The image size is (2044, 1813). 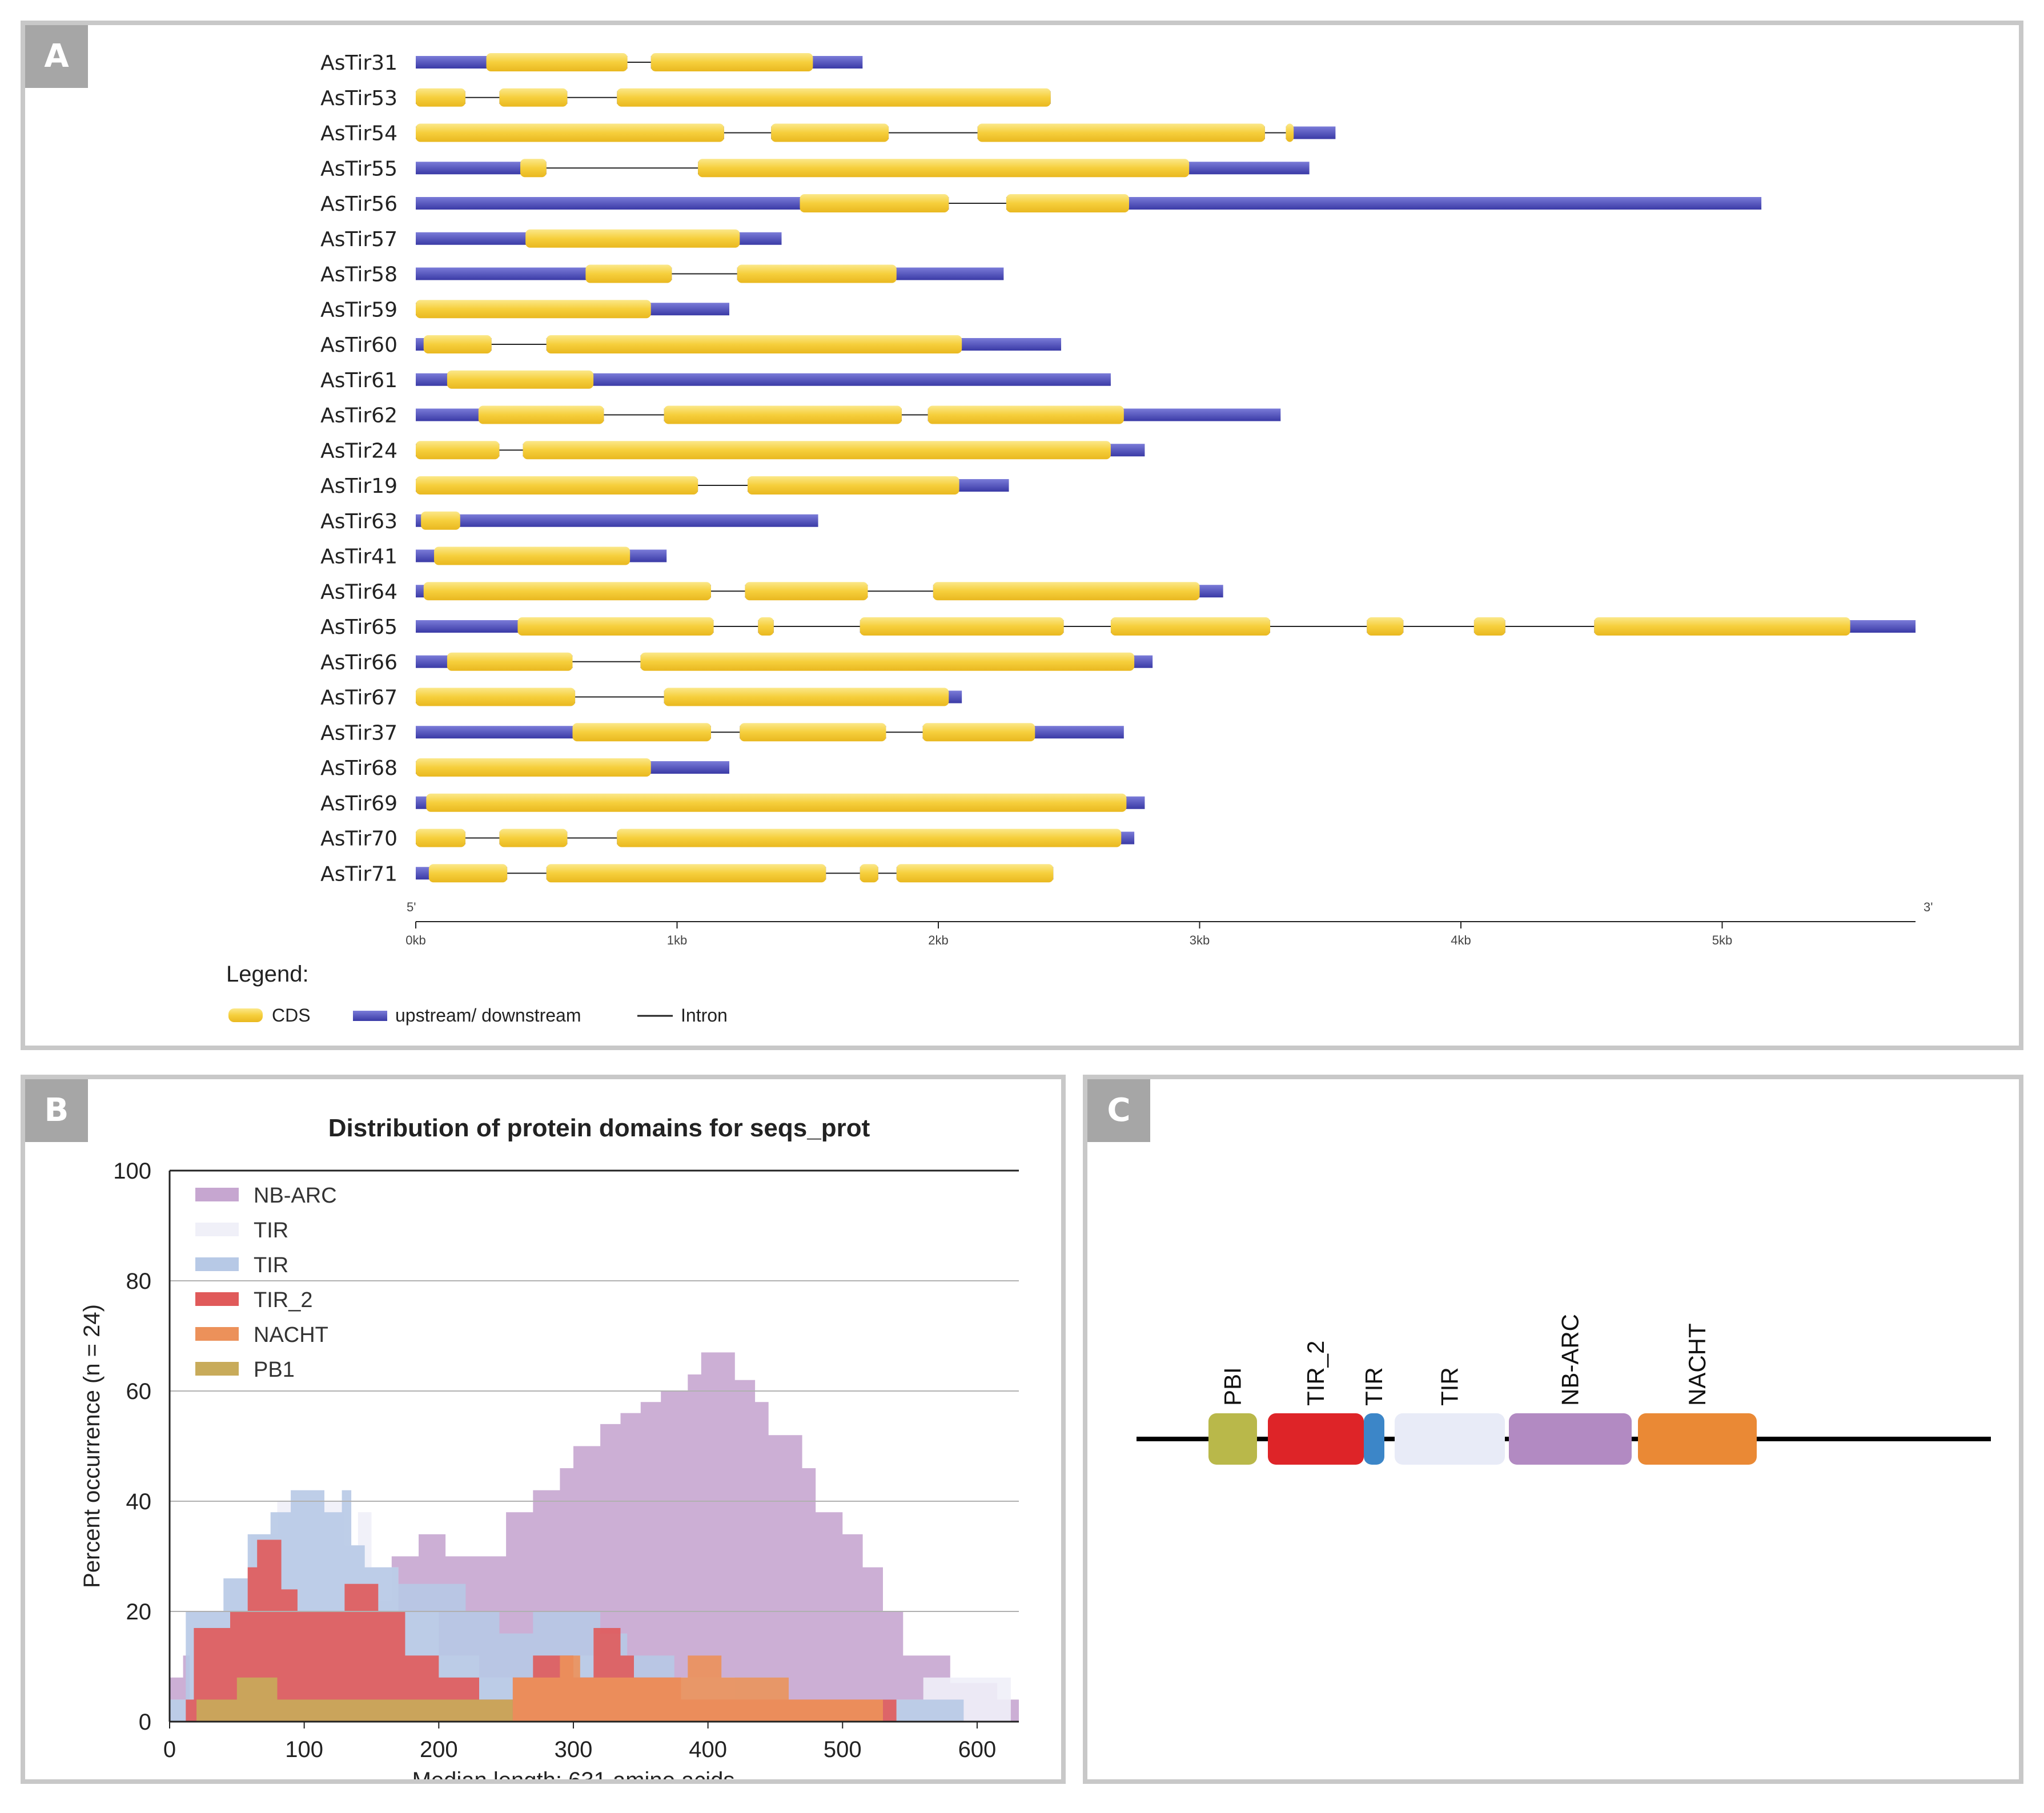 What do you see at coordinates (358, 768) in the screenshot?
I see `gene-label: AsTir68` at bounding box center [358, 768].